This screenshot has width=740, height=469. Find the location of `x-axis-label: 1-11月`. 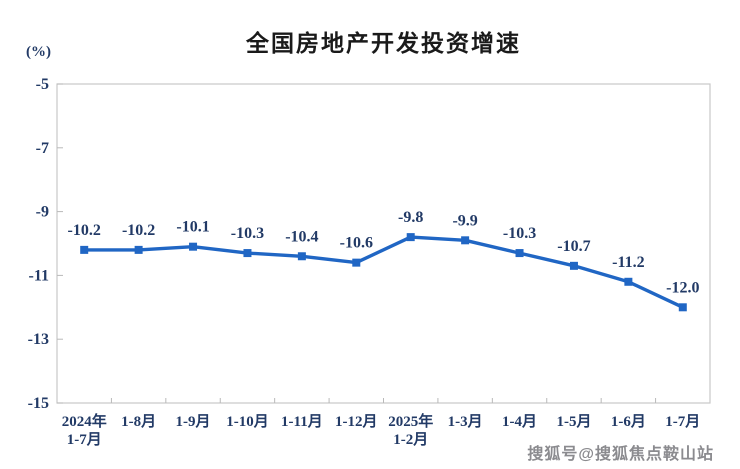

x-axis-label: 1-11月 is located at coordinates (302, 421).